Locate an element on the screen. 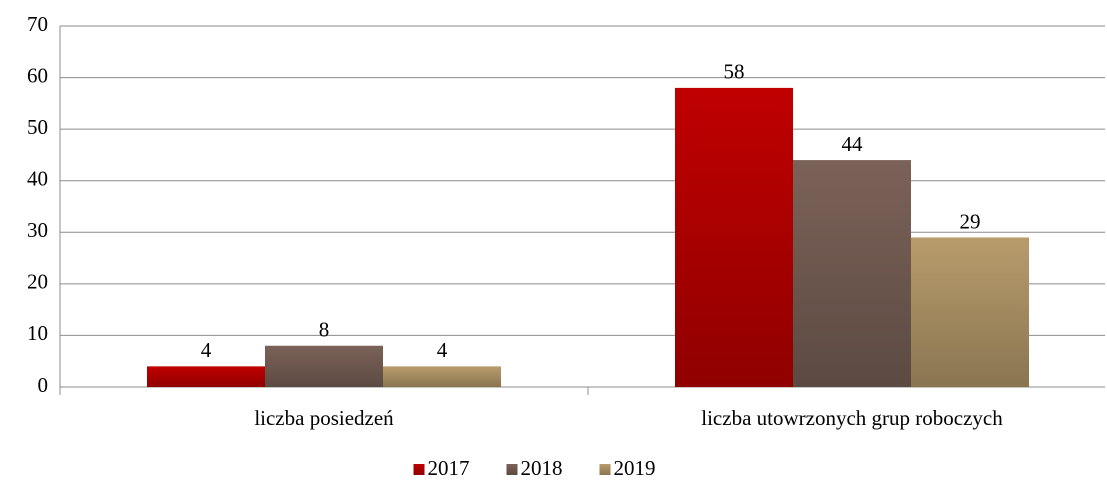 This screenshot has width=1107, height=482. x-tick-label: liczba posiedzeń is located at coordinates (324, 418).